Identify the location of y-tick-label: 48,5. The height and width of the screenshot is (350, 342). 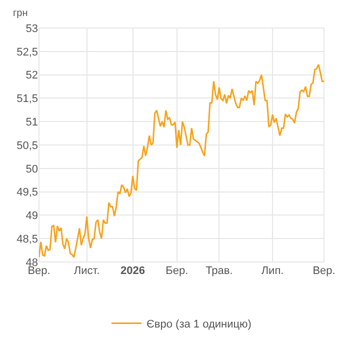
(27, 239).